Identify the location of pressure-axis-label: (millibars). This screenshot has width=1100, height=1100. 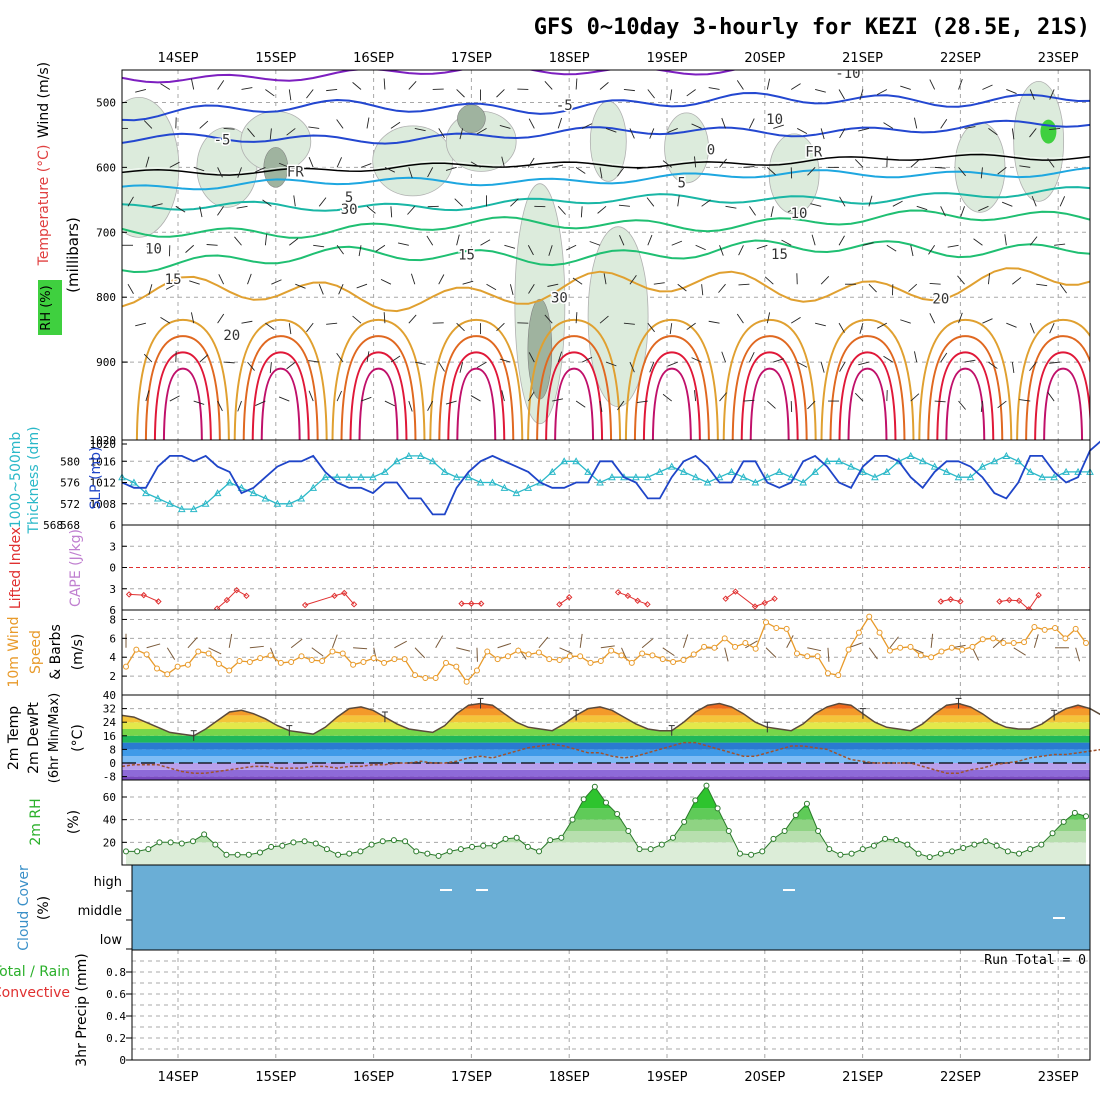
(73, 255).